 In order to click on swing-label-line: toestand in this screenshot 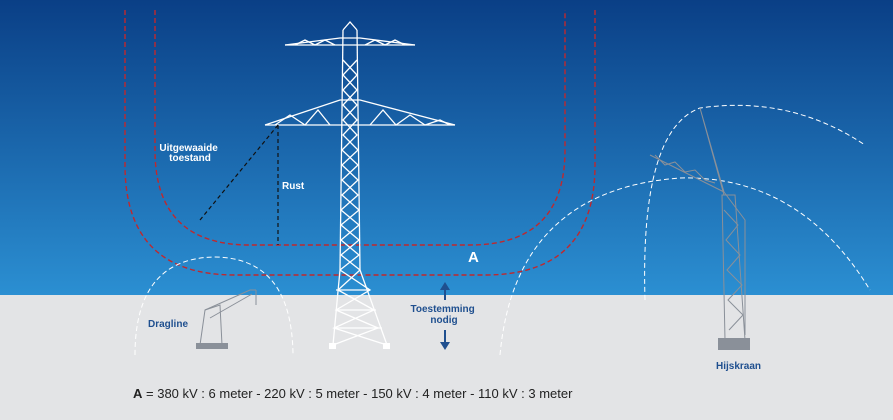, I will do `click(190, 158)`.